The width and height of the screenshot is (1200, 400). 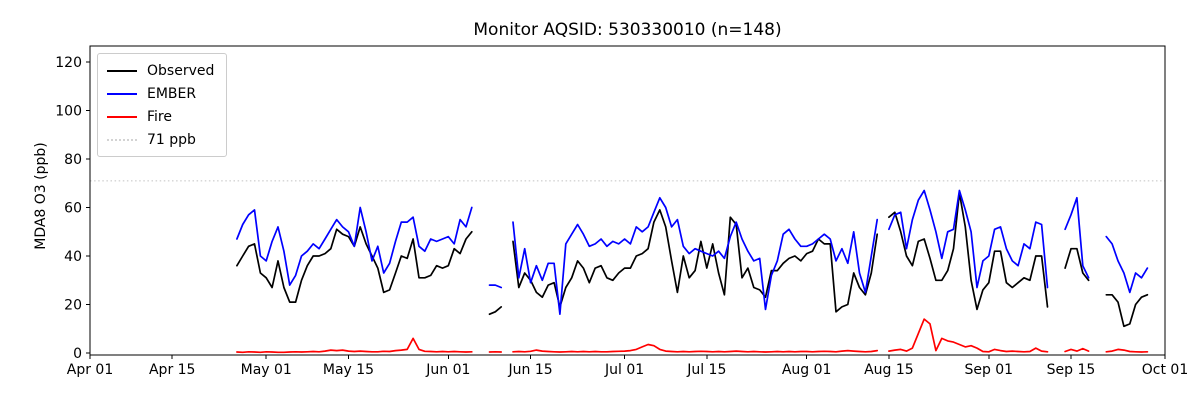 I want to click on fire-line-swatch, so click(x=122, y=116).